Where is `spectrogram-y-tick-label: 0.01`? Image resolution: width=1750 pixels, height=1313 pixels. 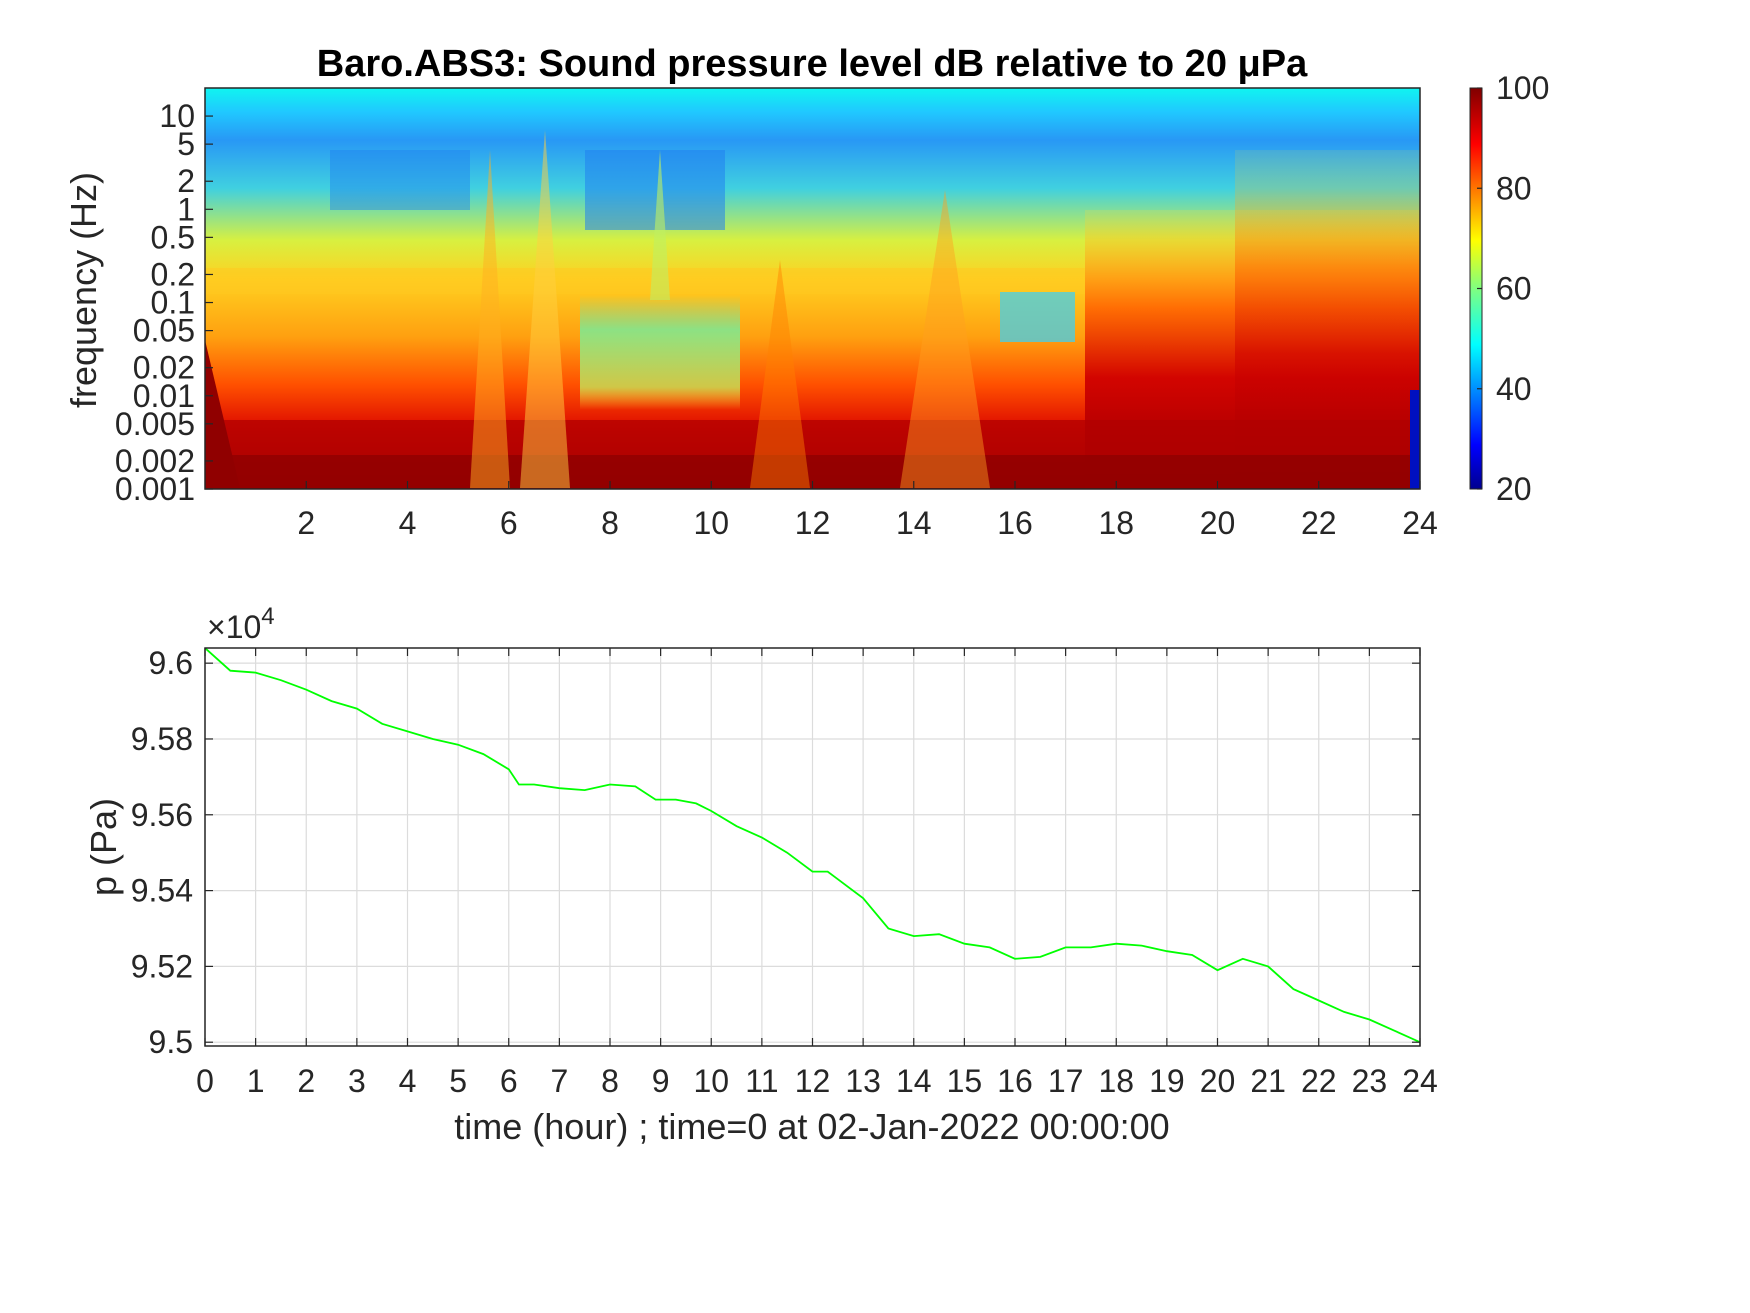
spectrogram-y-tick-label: 0.01 is located at coordinates (164, 396).